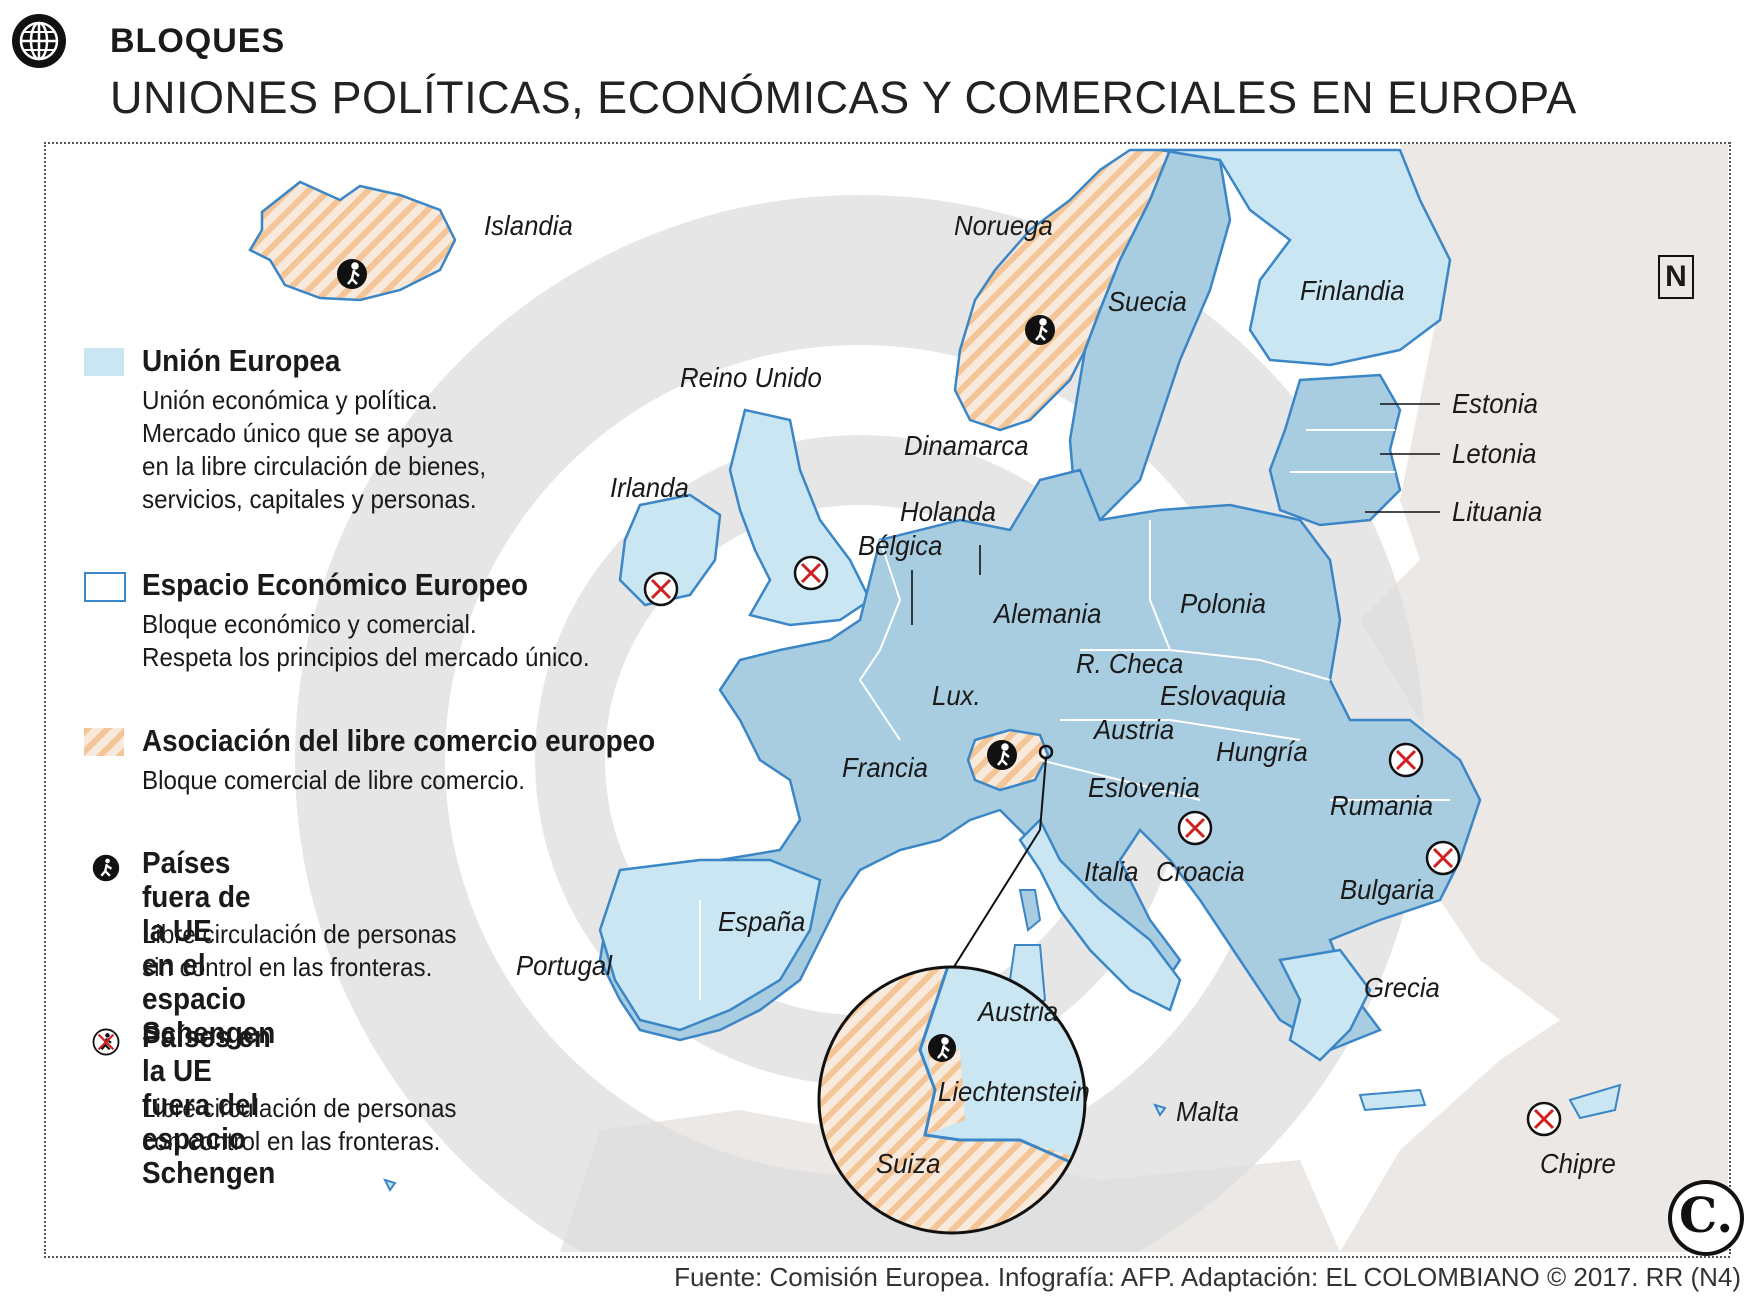 The image size is (1763, 1296). What do you see at coordinates (1100, 914) in the screenshot?
I see `italy-shape` at bounding box center [1100, 914].